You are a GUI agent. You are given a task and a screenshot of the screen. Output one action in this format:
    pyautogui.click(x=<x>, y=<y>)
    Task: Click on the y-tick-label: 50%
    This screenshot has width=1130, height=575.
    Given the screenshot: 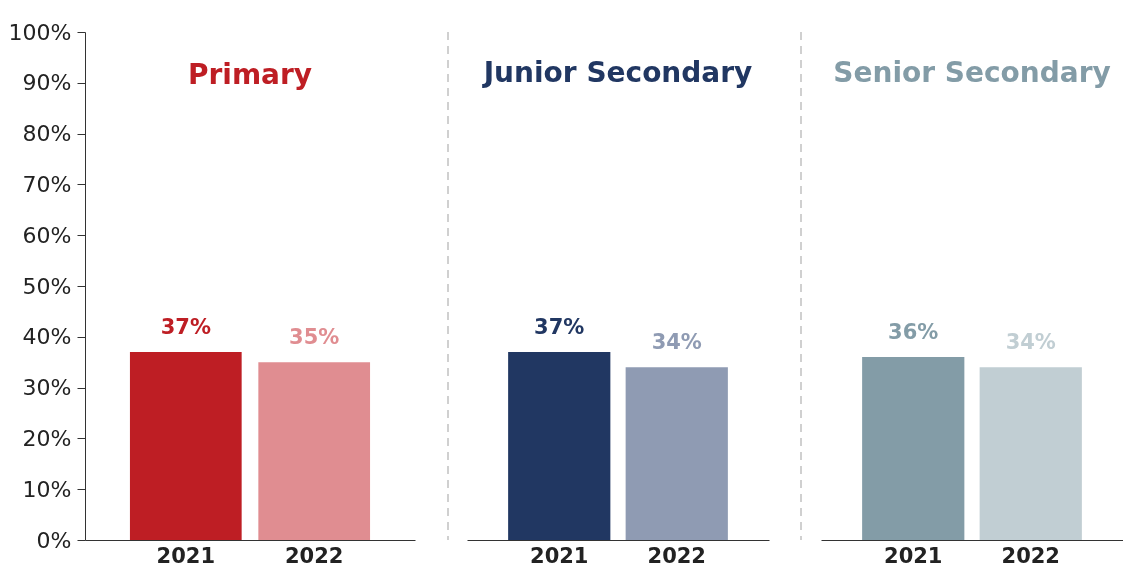 What is the action you would take?
    pyautogui.click(x=47, y=286)
    